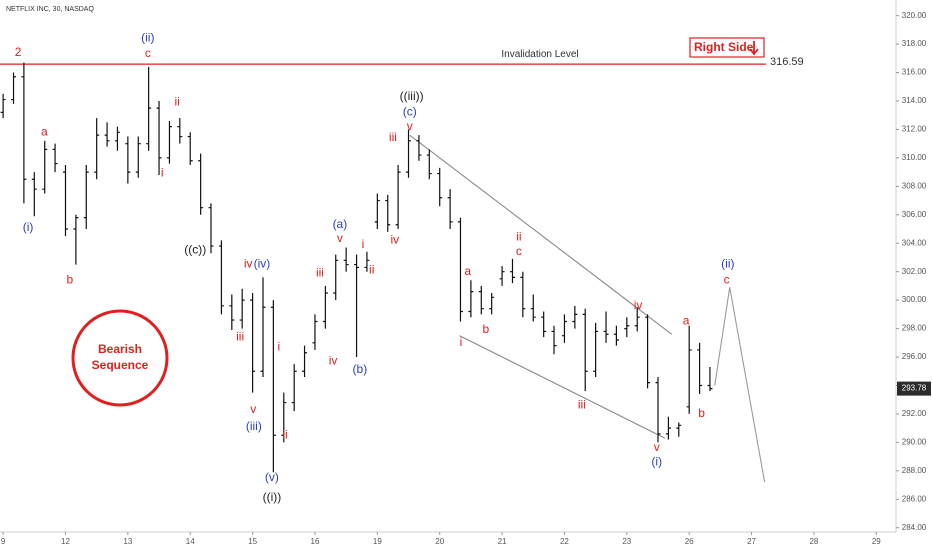 Image resolution: width=932 pixels, height=550 pixels. Describe the element at coordinates (914, 15) in the screenshot. I see `y-tick-label: 320.00` at that location.